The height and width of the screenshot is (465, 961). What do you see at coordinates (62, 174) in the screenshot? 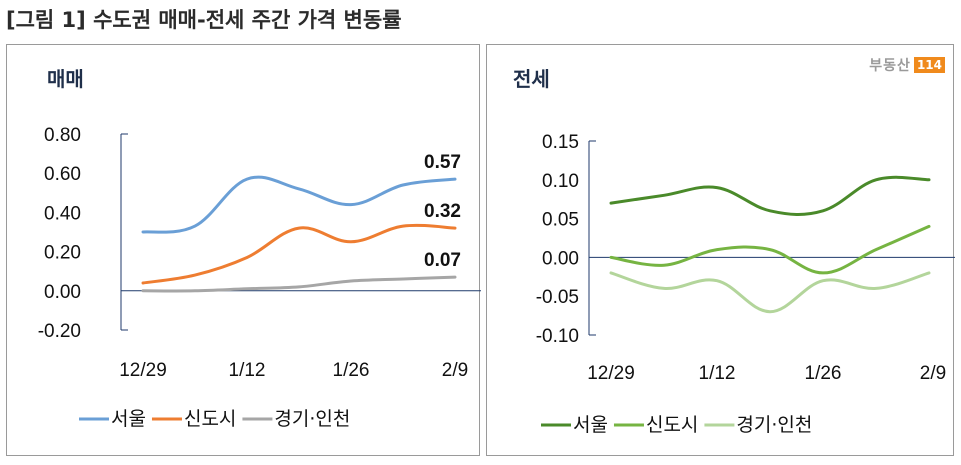
I see `sale-y-tick-label: 0.60` at bounding box center [62, 174].